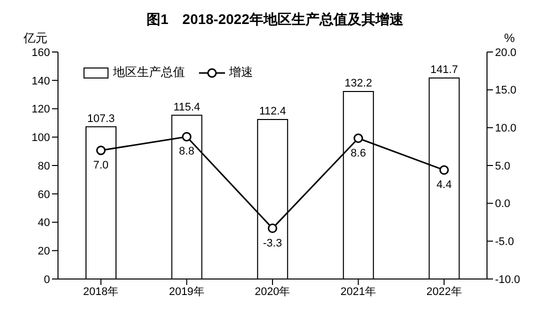 This screenshot has width=550, height=333. What do you see at coordinates (101, 118) in the screenshot?
I see `data-label: 107.3` at bounding box center [101, 118].